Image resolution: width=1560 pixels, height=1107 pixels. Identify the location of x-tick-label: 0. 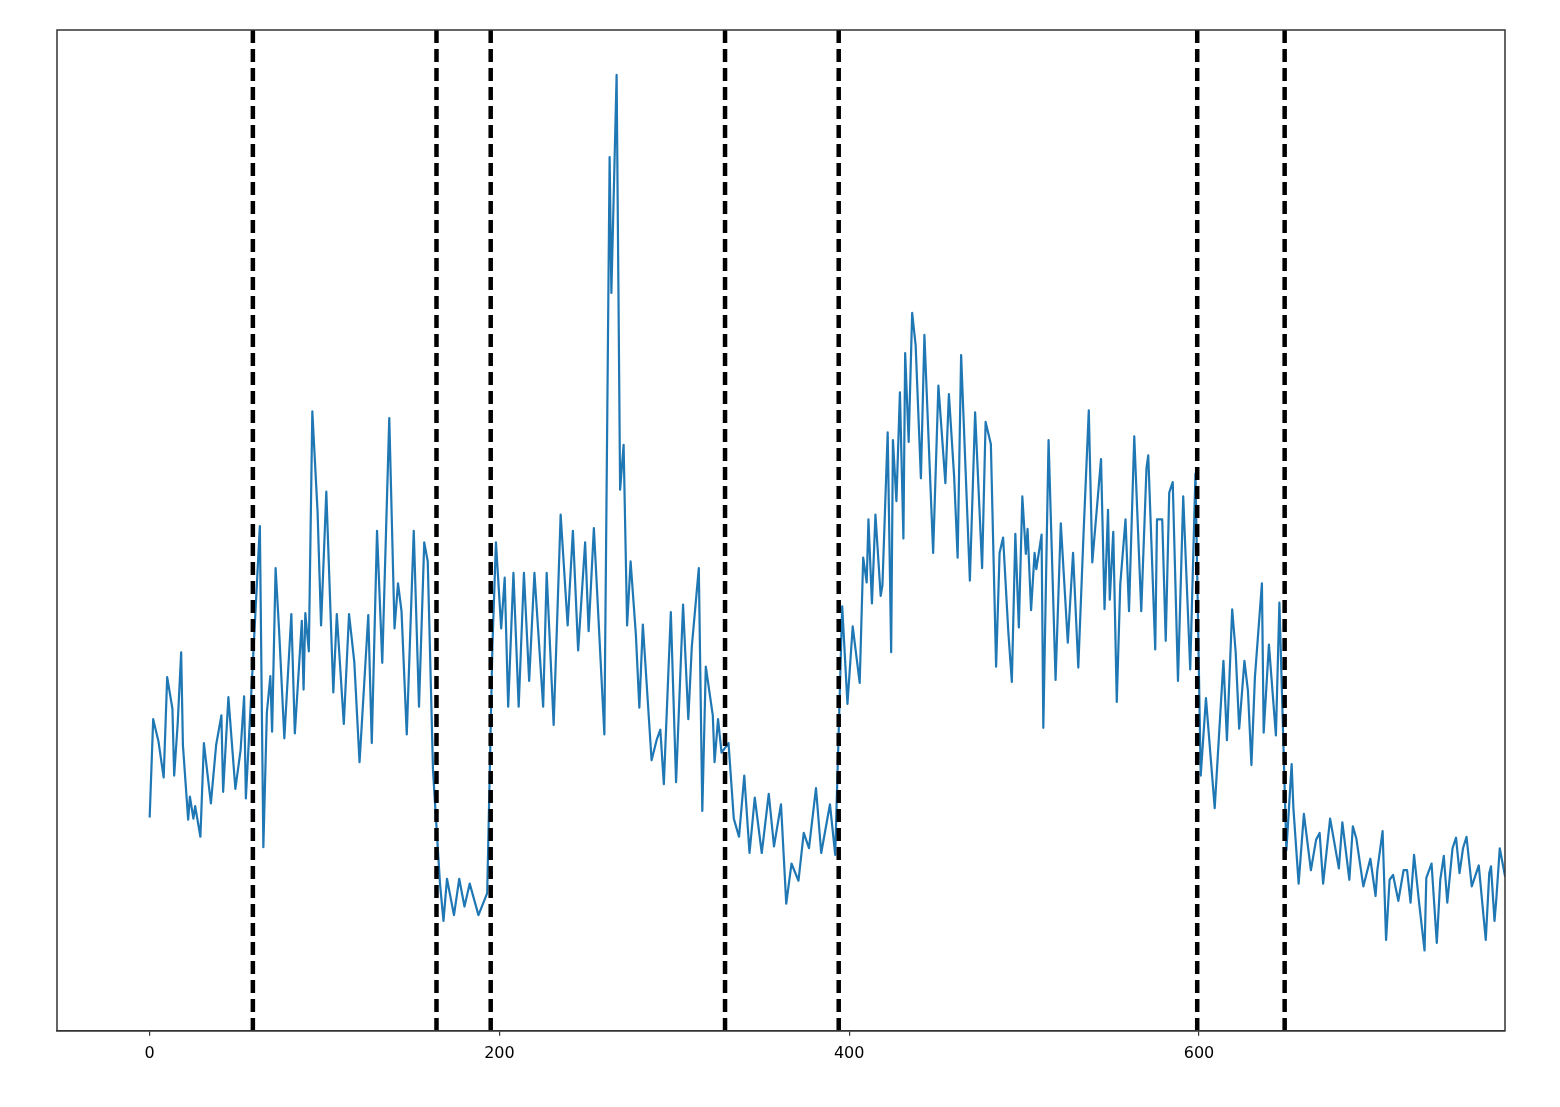
(149, 1052).